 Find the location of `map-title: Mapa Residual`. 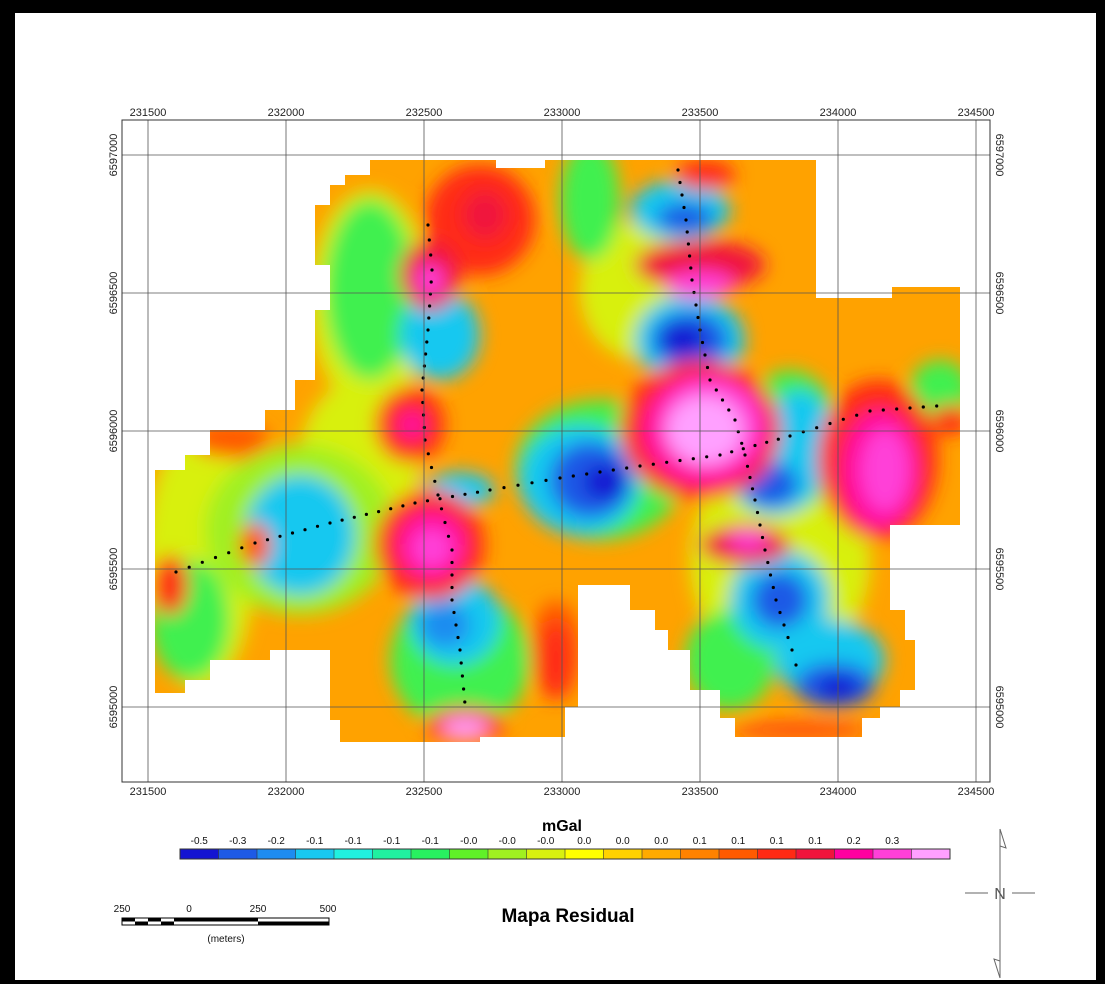

map-title: Mapa Residual is located at coordinates (567, 916).